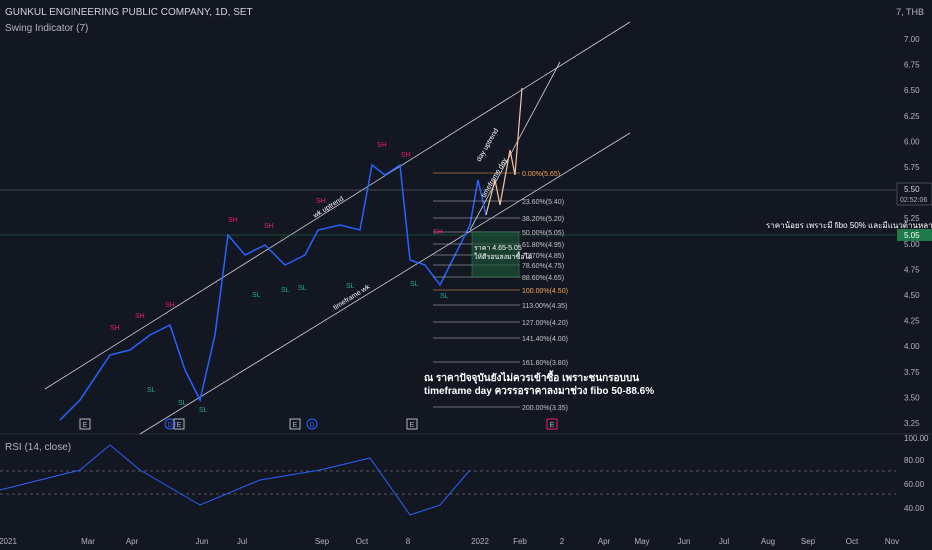  I want to click on time-axis-label: May, so click(641, 541).